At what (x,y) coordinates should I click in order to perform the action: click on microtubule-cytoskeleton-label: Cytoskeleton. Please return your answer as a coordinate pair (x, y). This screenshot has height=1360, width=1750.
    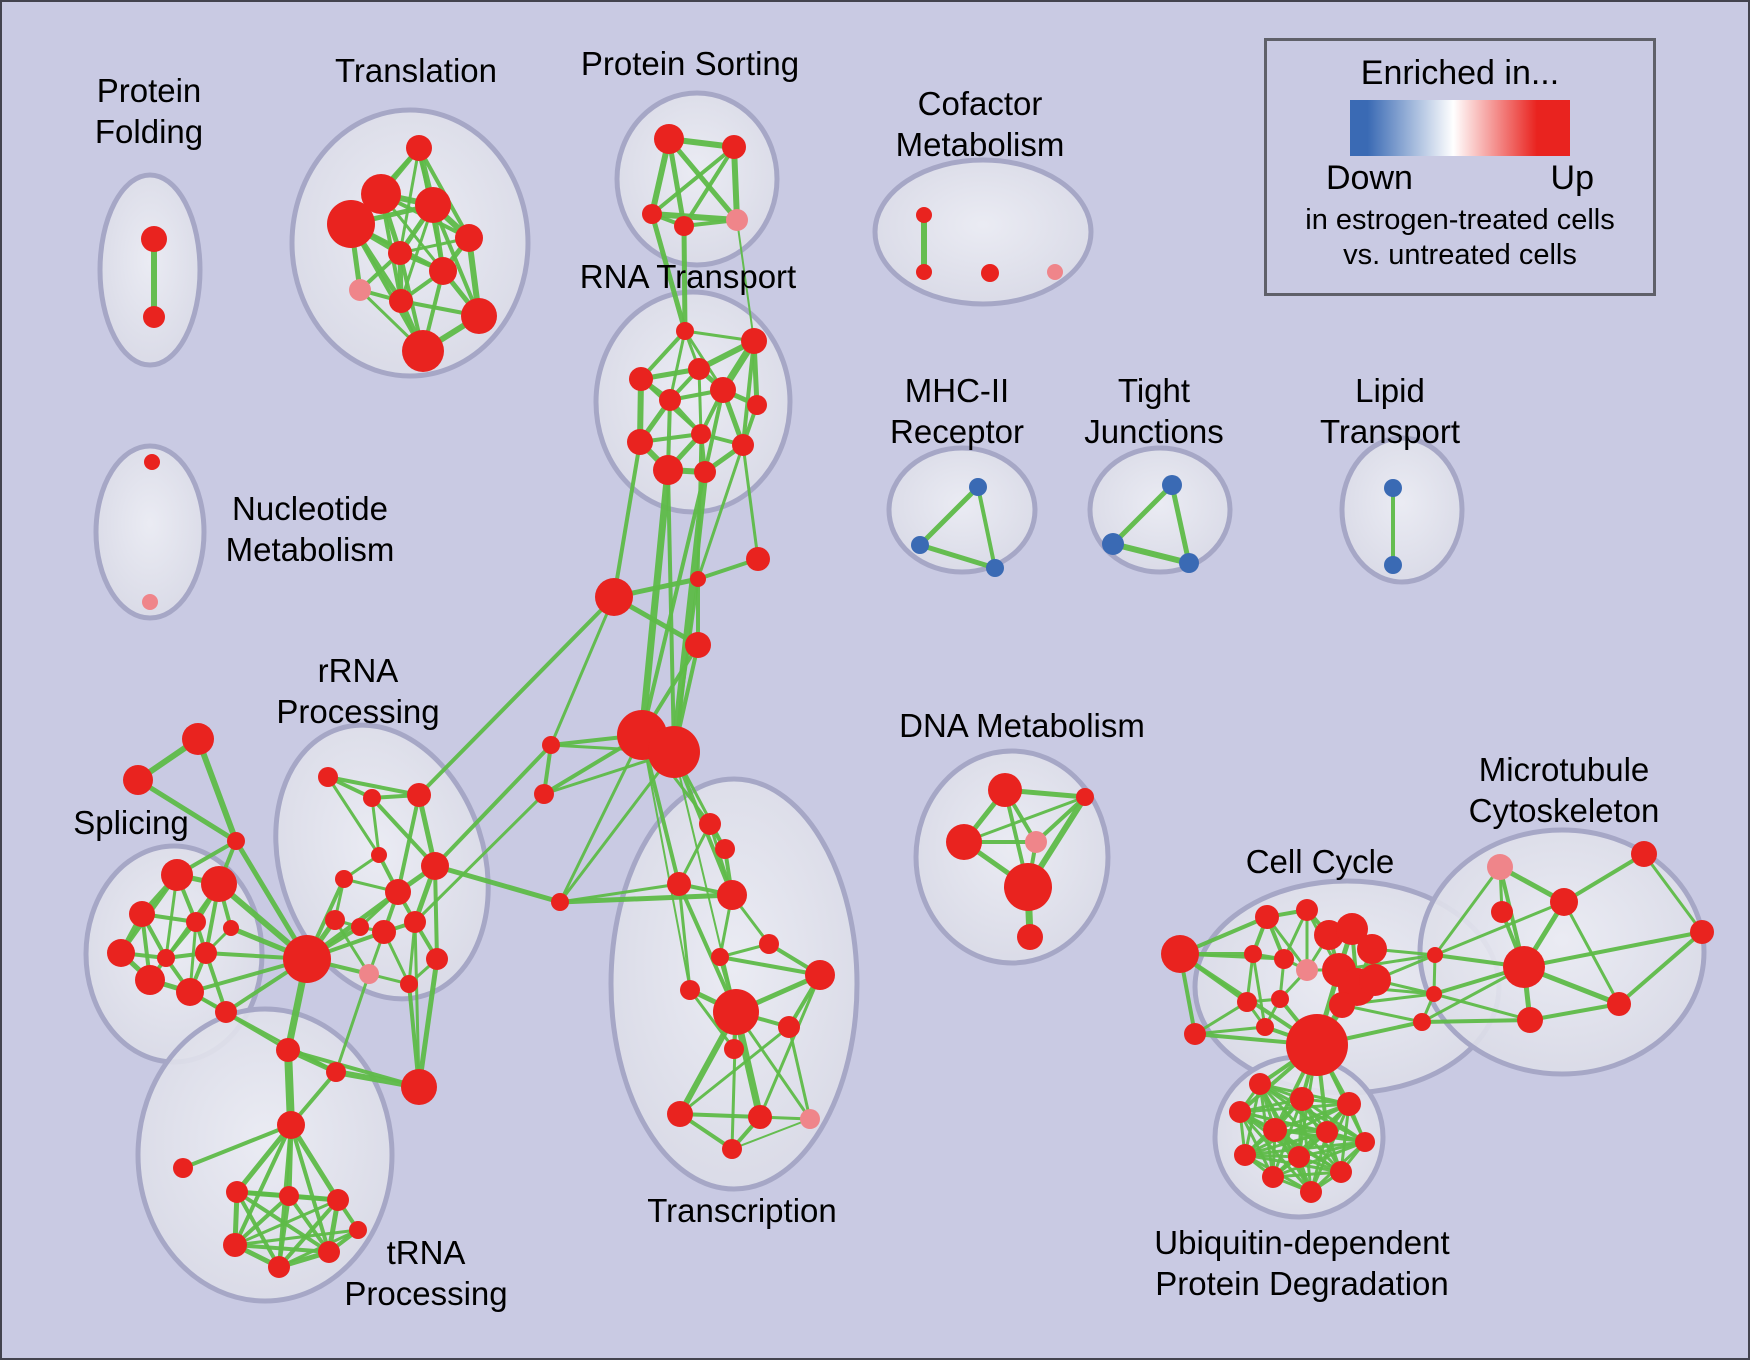
    Looking at the image, I should click on (1564, 810).